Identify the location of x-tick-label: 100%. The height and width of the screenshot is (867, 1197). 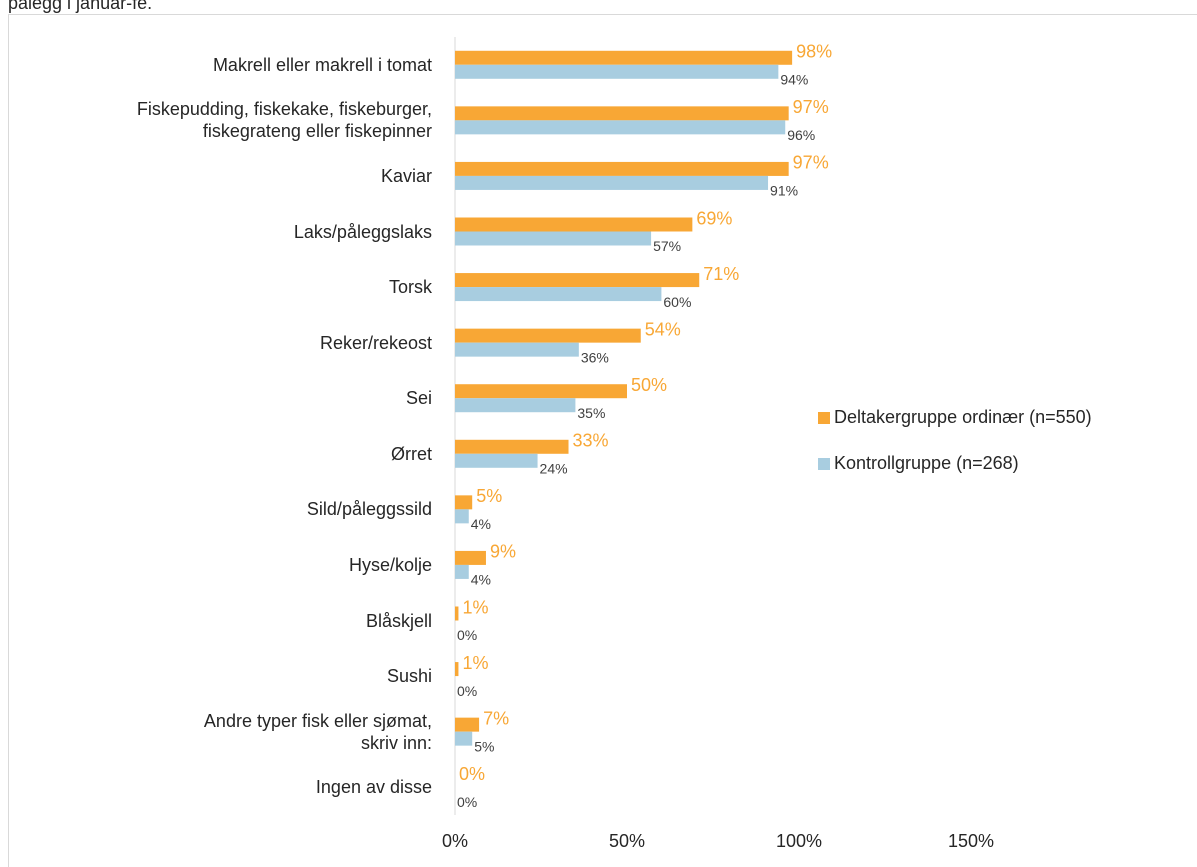
(799, 841).